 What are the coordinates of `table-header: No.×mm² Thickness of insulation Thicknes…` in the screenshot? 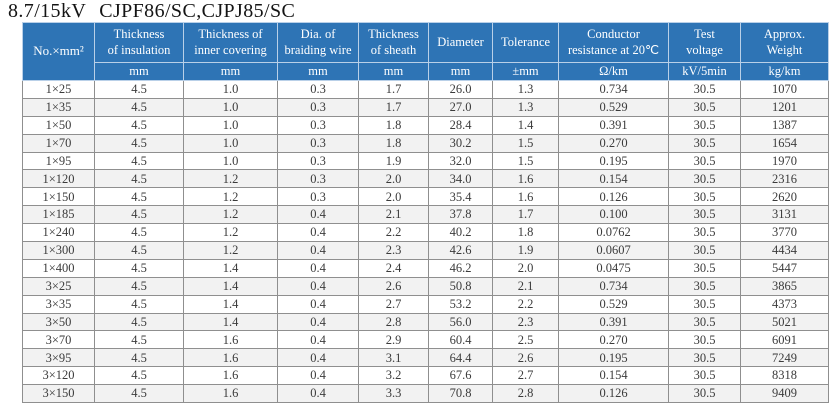 It's located at (425, 51).